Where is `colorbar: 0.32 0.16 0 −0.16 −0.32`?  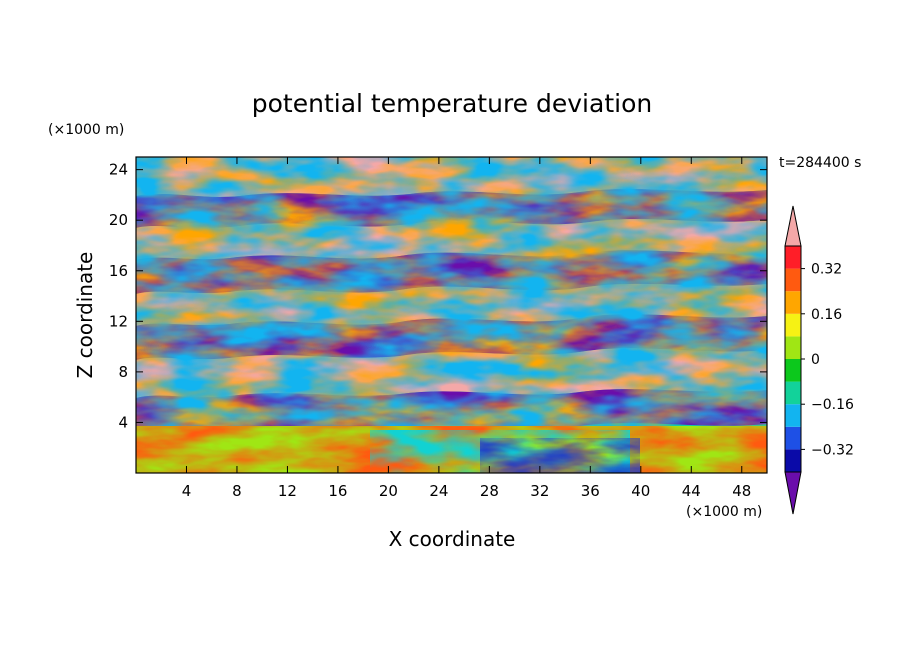 colorbar: 0.32 0.16 0 −0.16 −0.32 is located at coordinates (819, 360).